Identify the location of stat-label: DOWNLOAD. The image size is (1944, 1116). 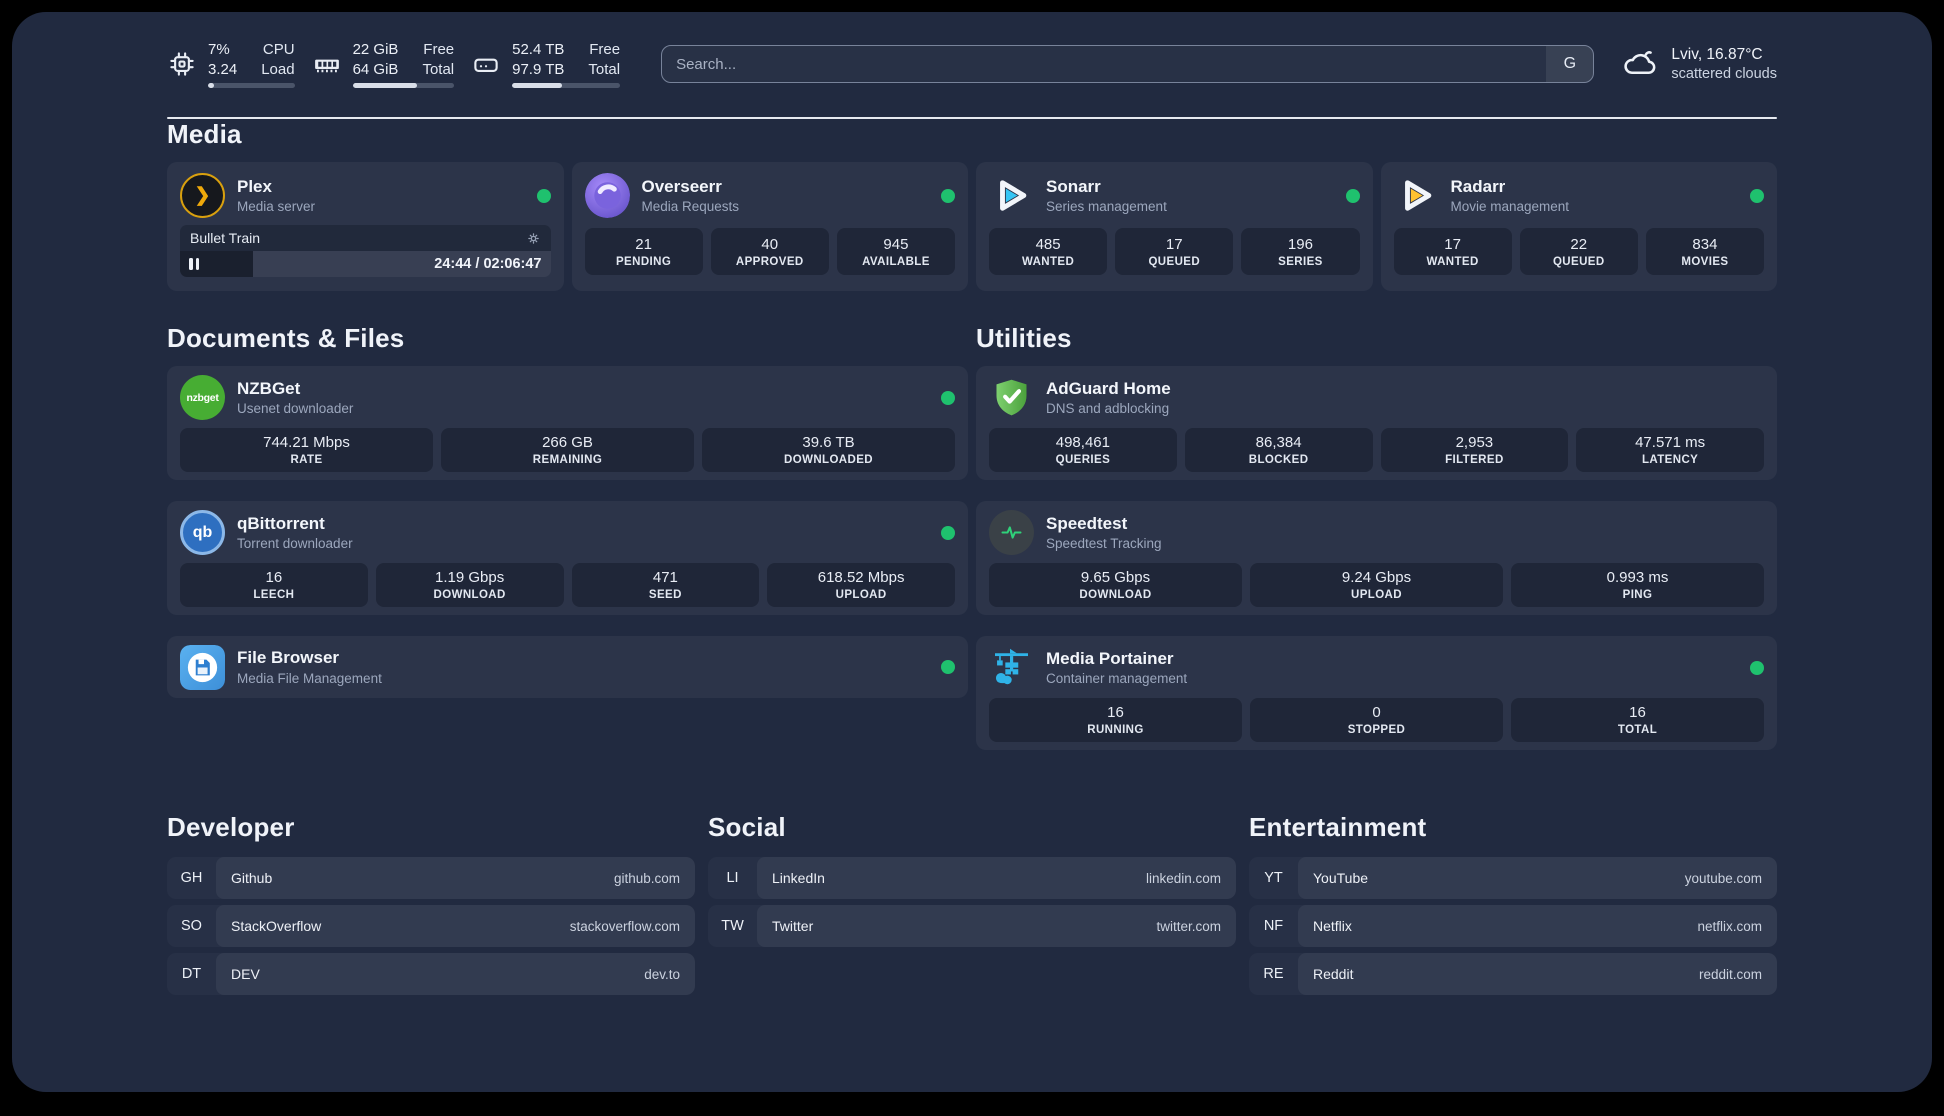
(1115, 595).